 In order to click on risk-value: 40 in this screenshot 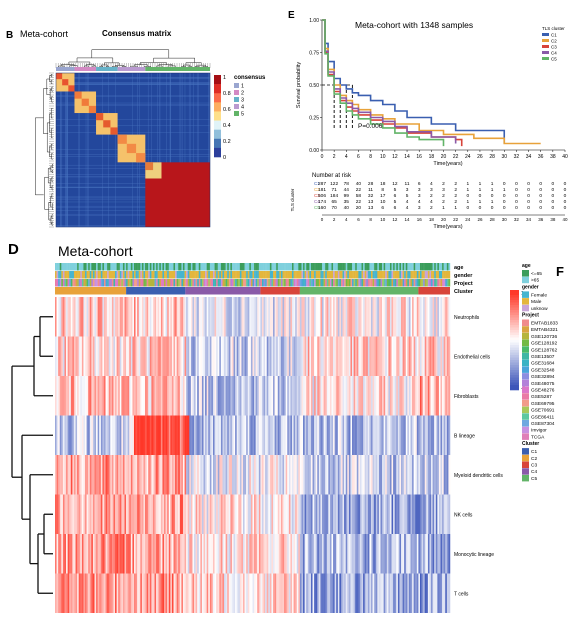, I will do `click(347, 208)`.